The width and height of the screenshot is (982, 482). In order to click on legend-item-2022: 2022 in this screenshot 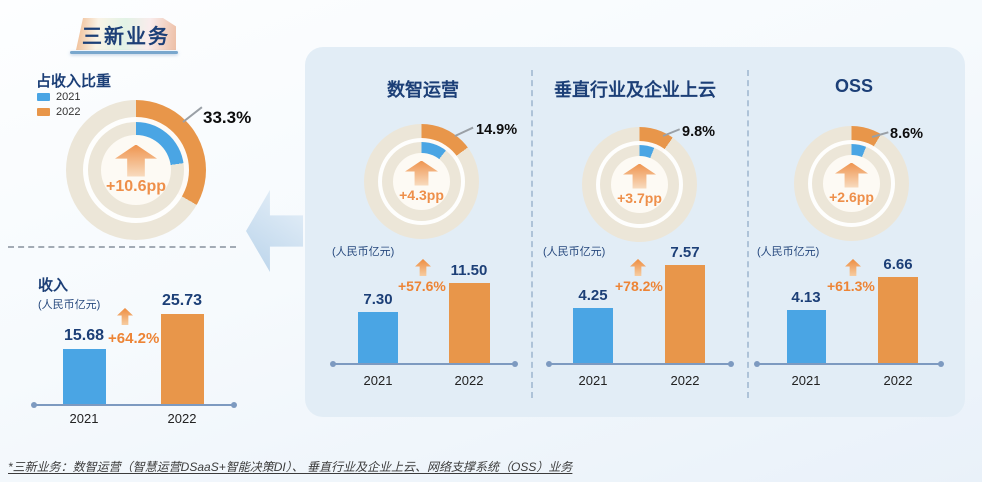, I will do `click(58, 112)`.